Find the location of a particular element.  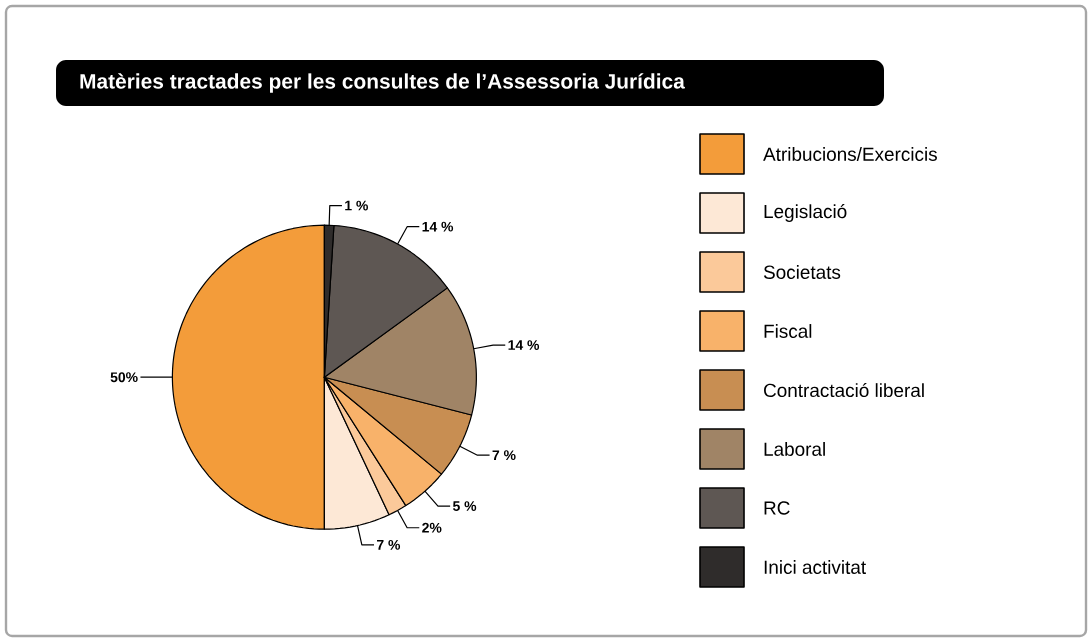

legend-label: Societats is located at coordinates (802, 272).